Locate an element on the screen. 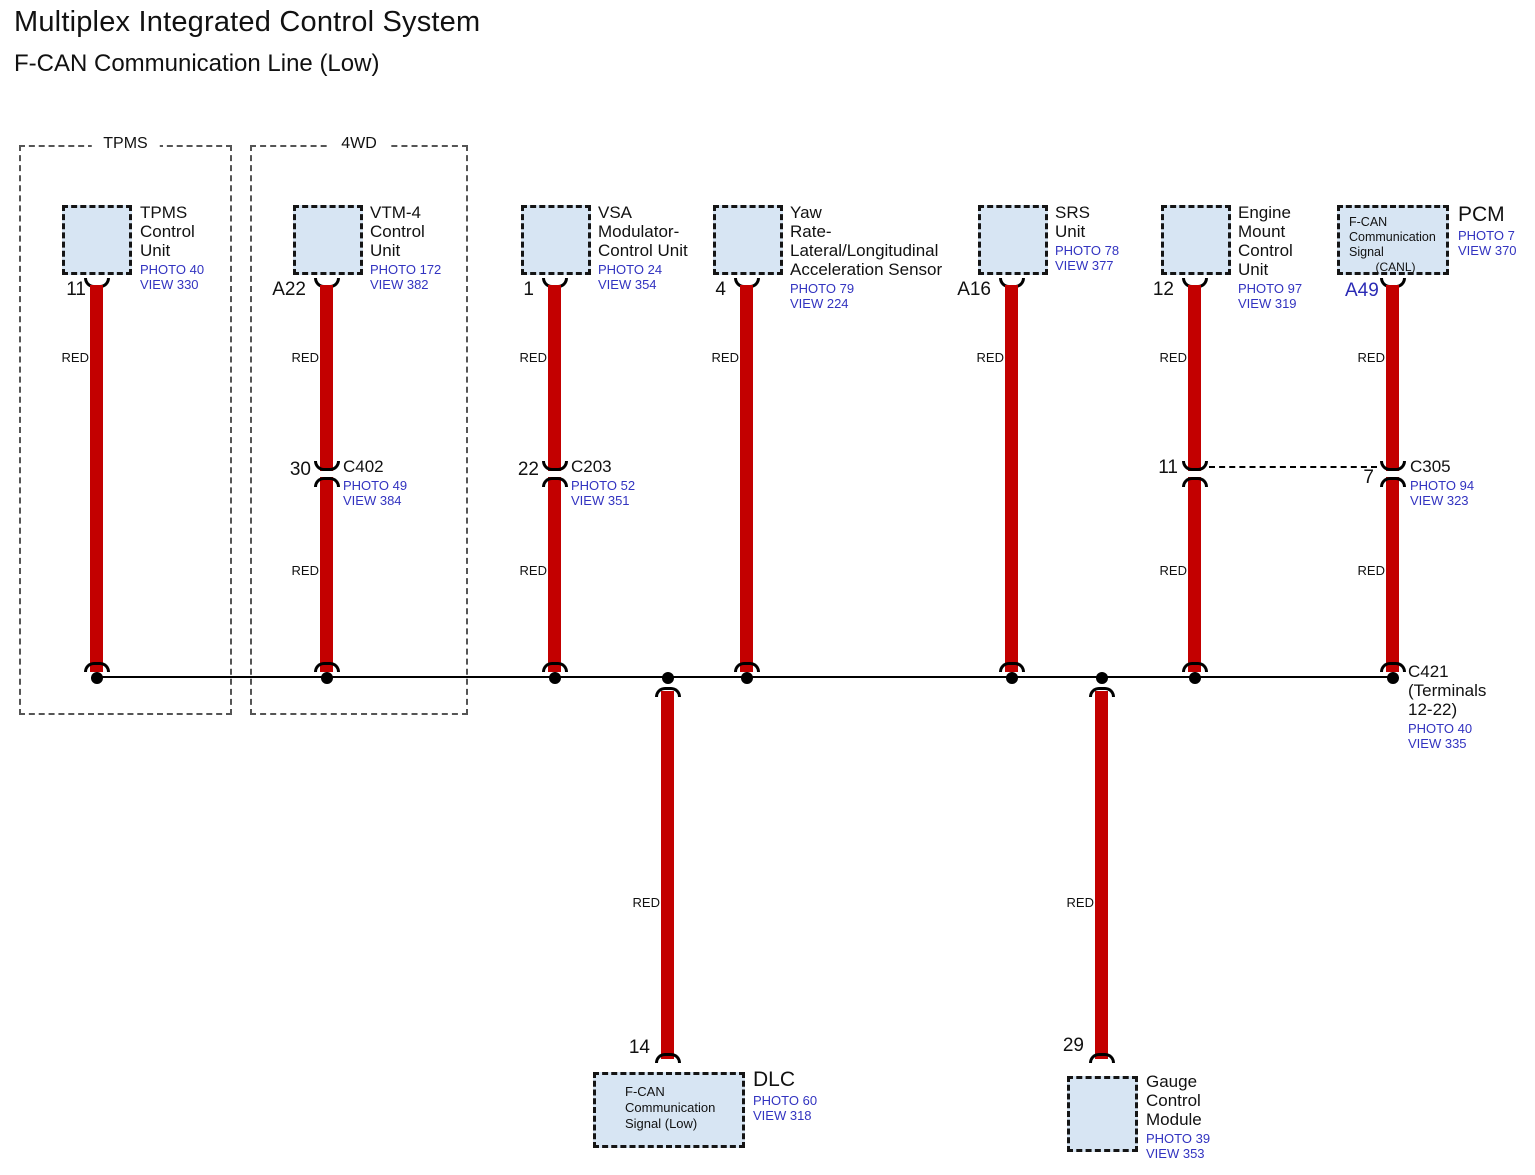  pin-label: 14 is located at coordinates (639, 1047).